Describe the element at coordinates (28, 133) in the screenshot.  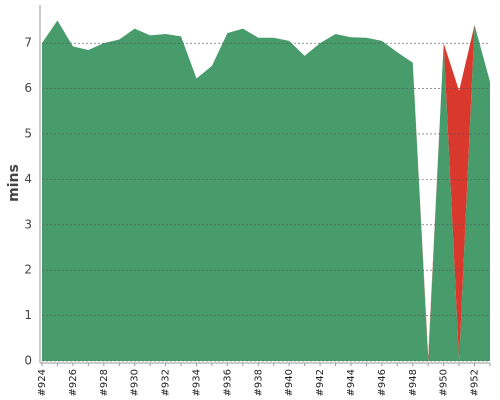
I see `y-tick-label: 5` at that location.